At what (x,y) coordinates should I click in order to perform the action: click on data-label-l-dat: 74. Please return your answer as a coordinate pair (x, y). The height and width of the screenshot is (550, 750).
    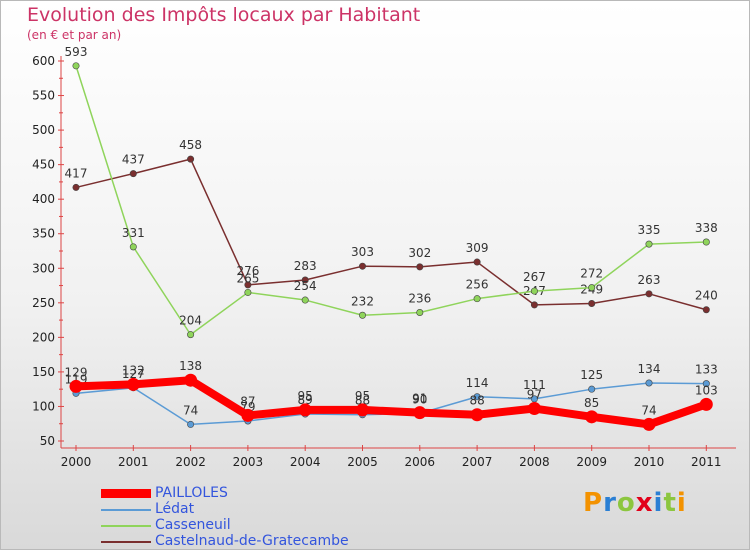
    Looking at the image, I should click on (190, 410).